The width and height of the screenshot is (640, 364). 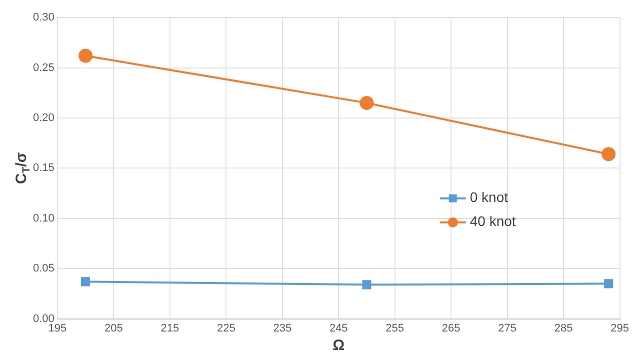 What do you see at coordinates (43, 218) in the screenshot?
I see `y-tick-label: 0.10` at bounding box center [43, 218].